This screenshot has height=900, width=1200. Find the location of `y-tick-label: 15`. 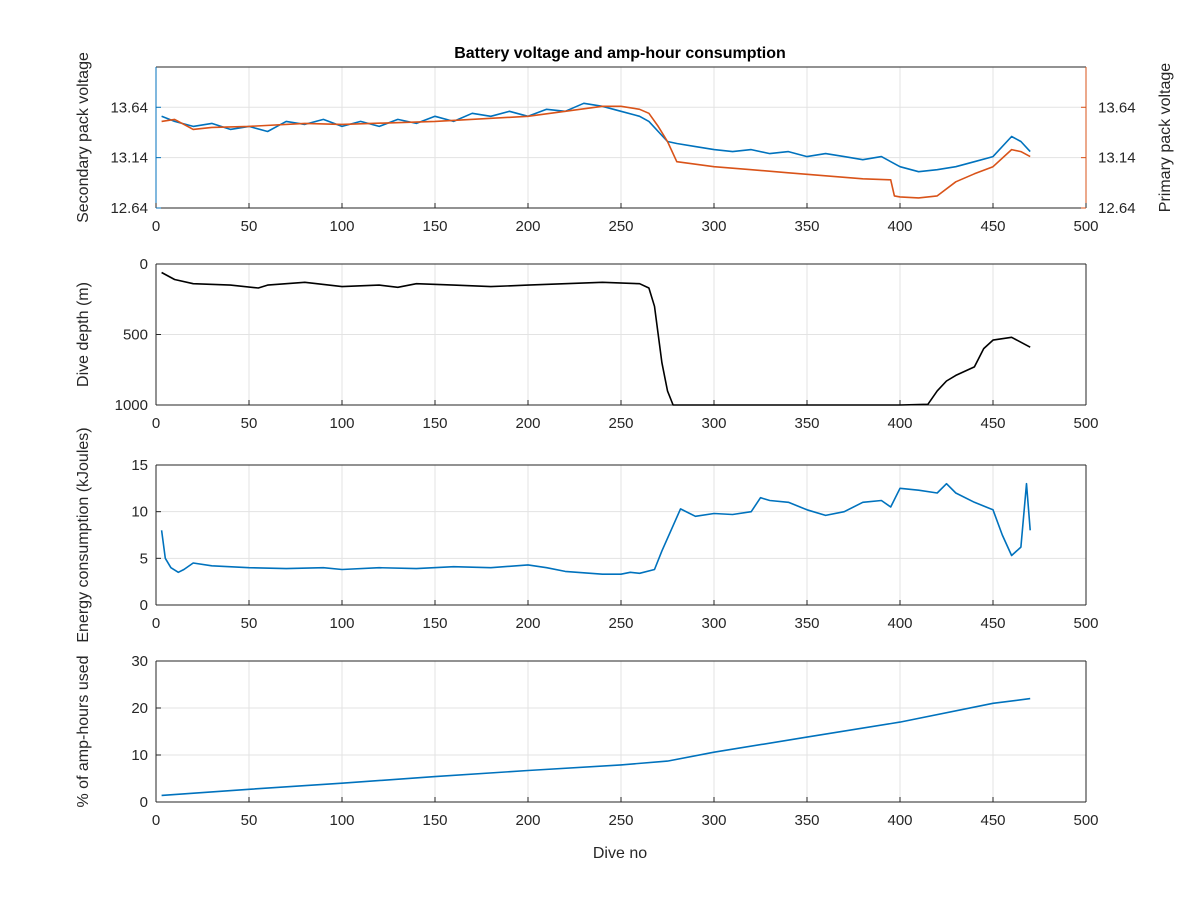

y-tick-label: 15 is located at coordinates (139, 465).